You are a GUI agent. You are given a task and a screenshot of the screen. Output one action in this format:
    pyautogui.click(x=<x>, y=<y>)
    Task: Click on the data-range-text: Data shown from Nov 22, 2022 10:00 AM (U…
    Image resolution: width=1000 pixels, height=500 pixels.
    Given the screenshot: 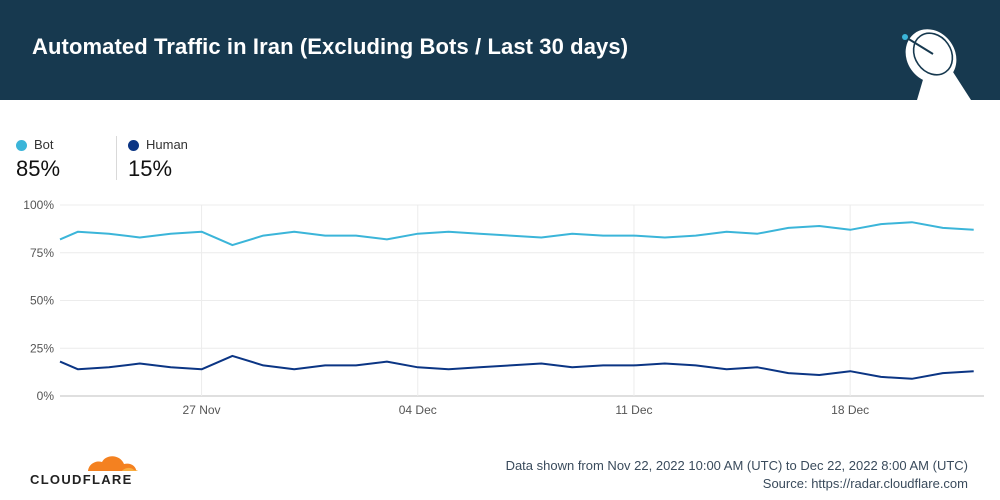 What is the action you would take?
    pyautogui.click(x=736, y=465)
    